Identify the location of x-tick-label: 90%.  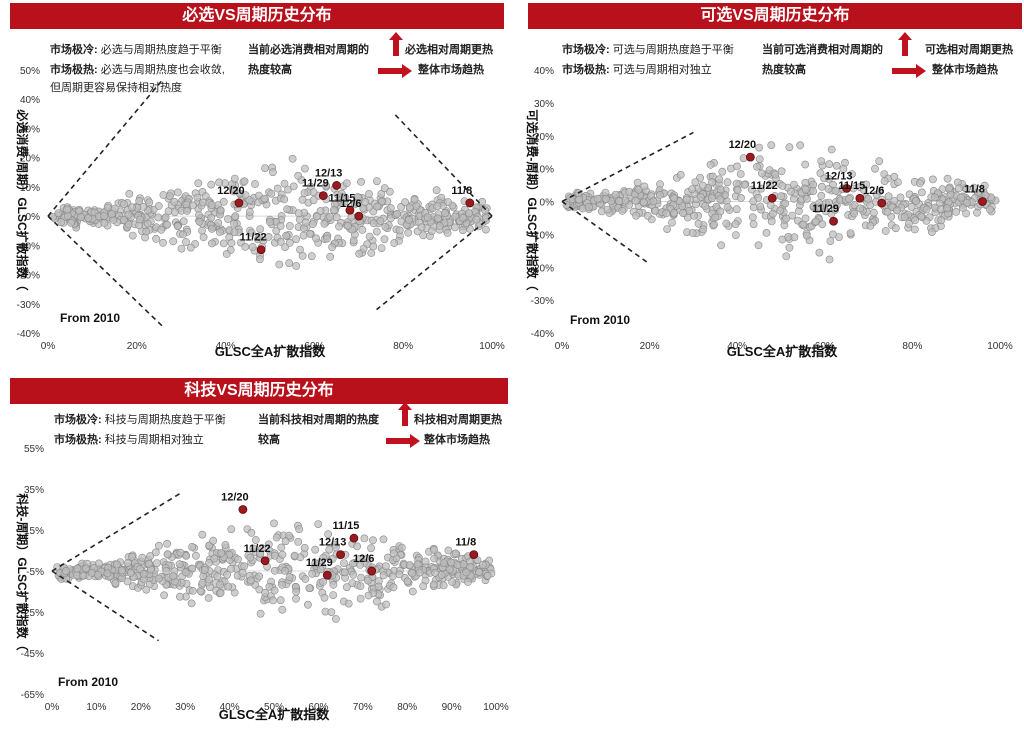
(452, 707).